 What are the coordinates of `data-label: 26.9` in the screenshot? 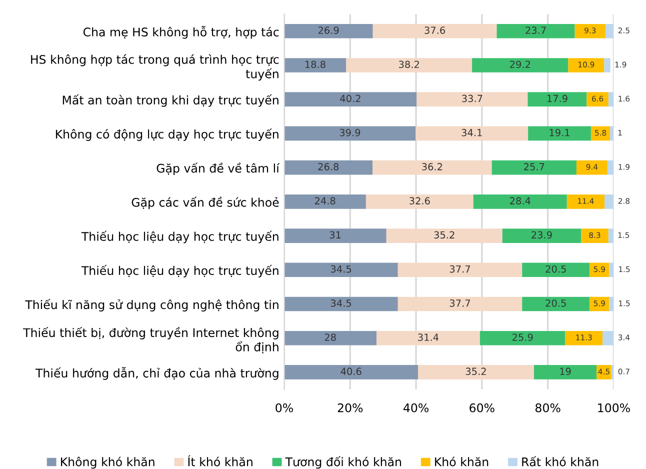 It's located at (328, 30).